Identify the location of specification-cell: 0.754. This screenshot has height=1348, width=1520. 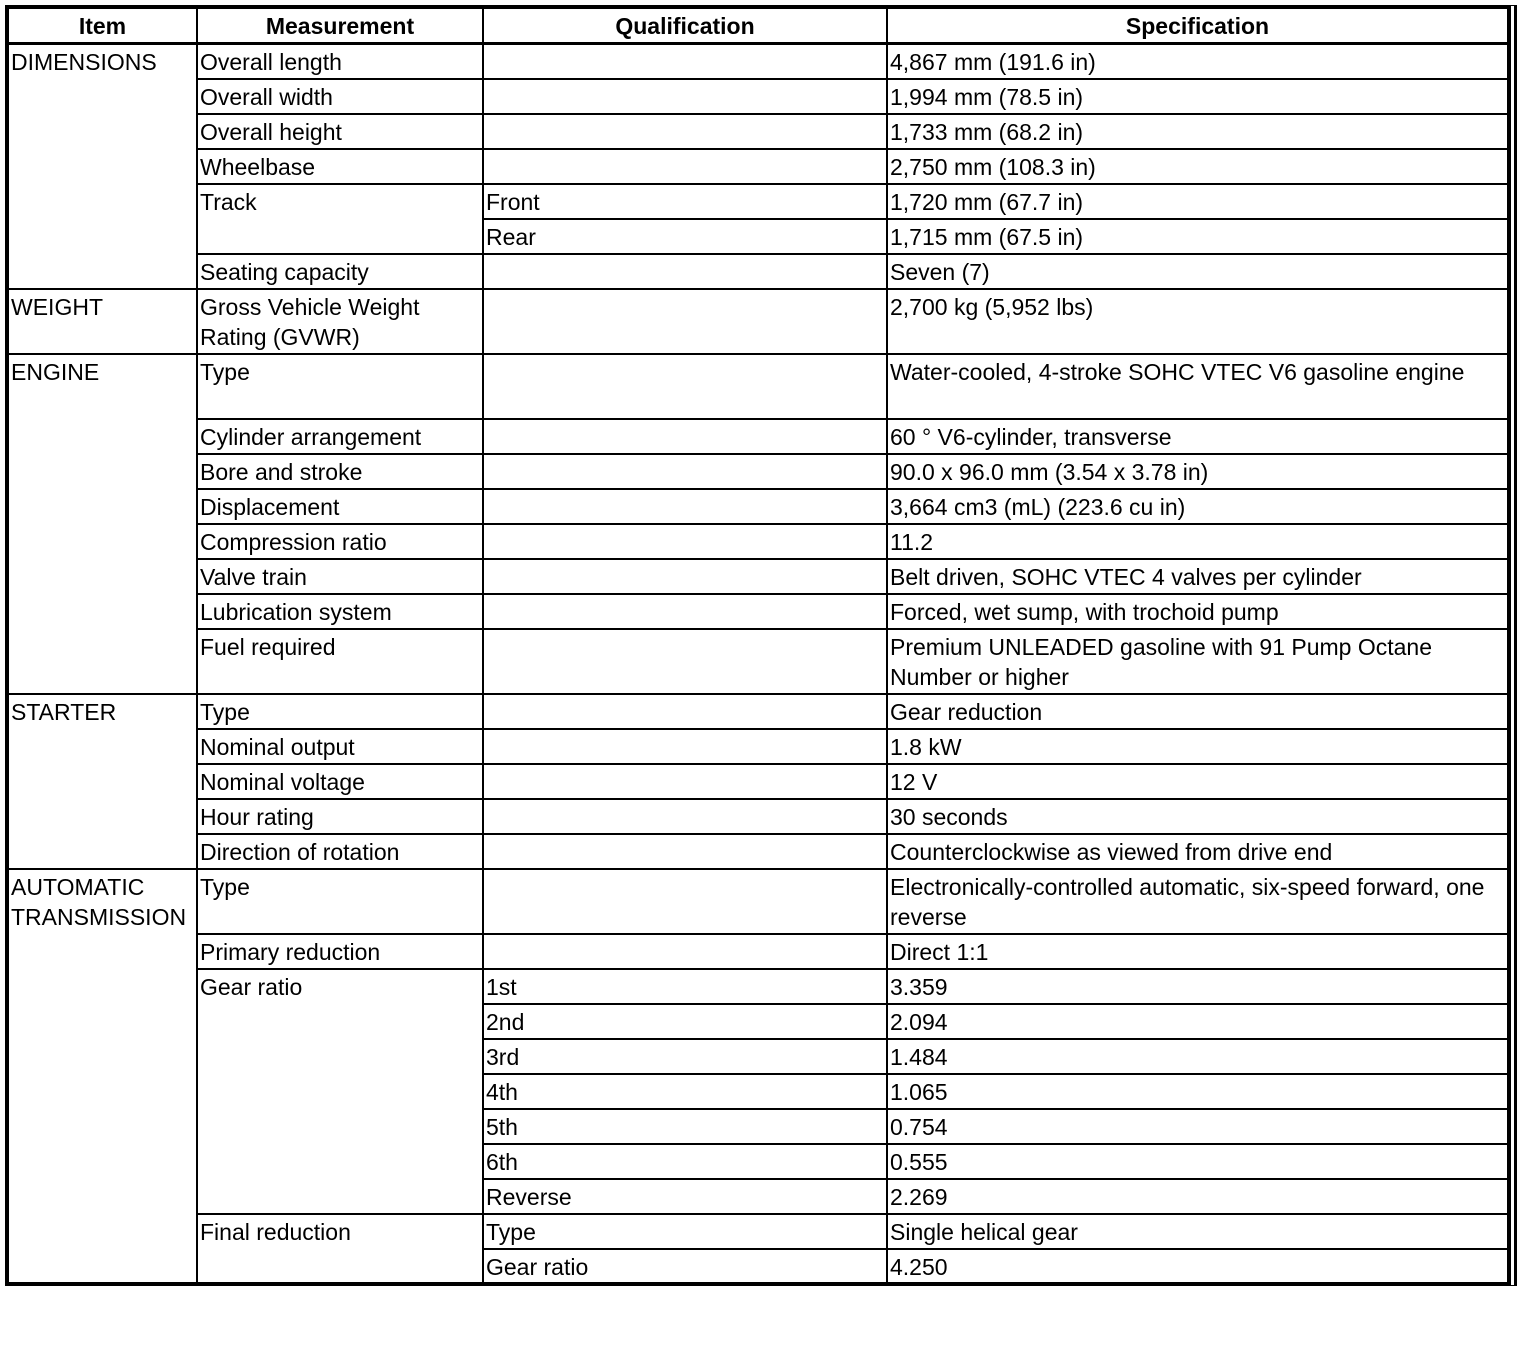
(1198, 1126).